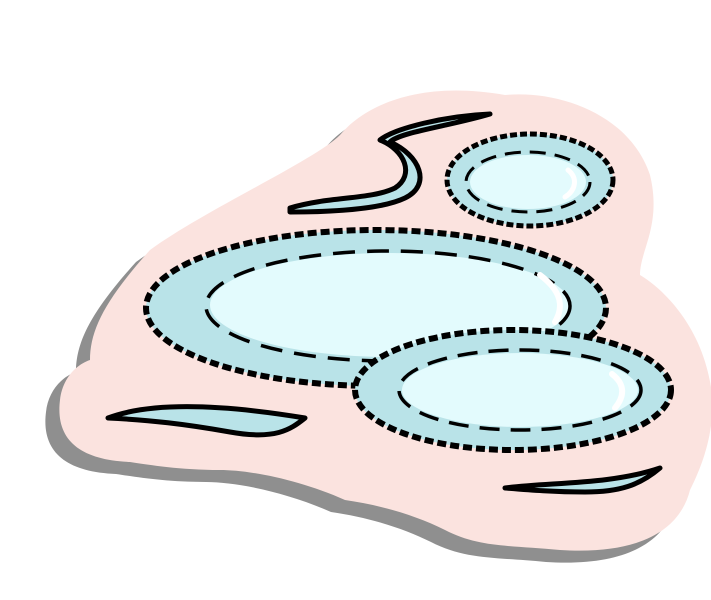 The image size is (711, 600). Describe the element at coordinates (530, 180) in the screenshot. I see `puddle-small` at that location.